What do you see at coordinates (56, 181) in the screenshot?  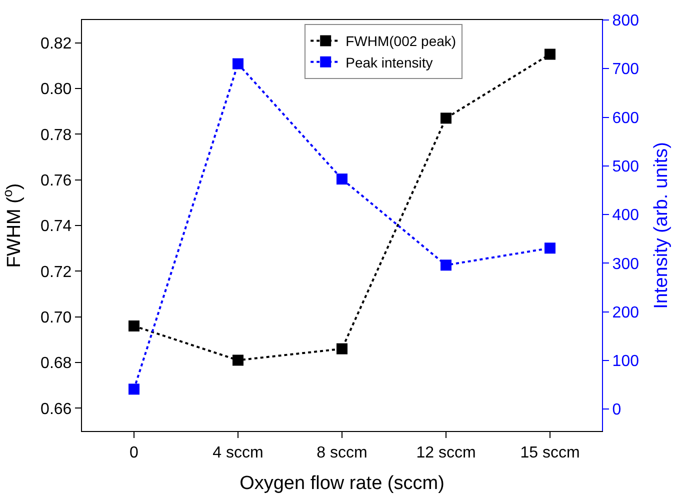 I see `y-tick-label: 0.76` at bounding box center [56, 181].